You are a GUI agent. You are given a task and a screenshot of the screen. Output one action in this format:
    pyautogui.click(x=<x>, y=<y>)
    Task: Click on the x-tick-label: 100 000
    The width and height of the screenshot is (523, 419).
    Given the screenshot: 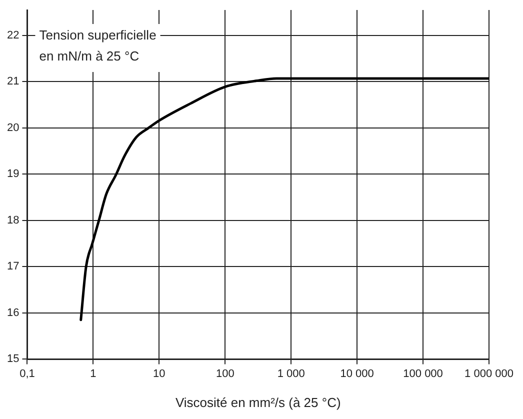 What is the action you would take?
    pyautogui.click(x=423, y=374)
    